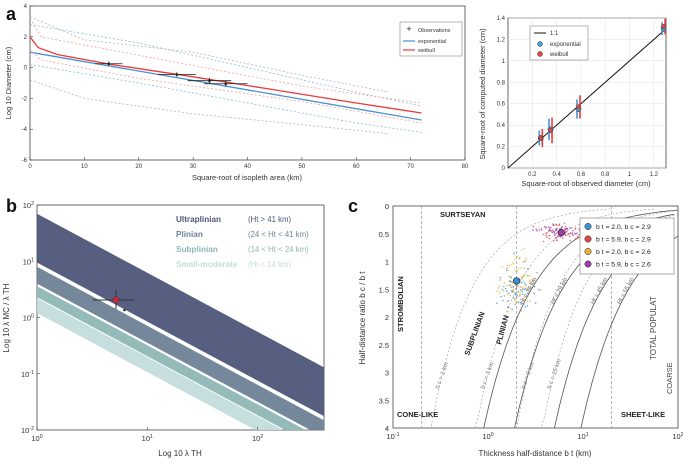 The height and width of the screenshot is (468, 683). Describe the element at coordinates (30, 167) in the screenshot. I see `x-tick-label: 0` at that location.